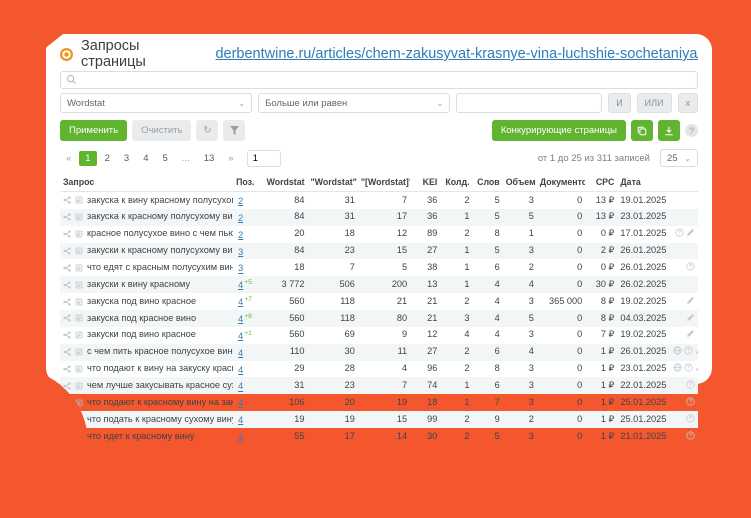 The height and width of the screenshot is (518, 751). Describe the element at coordinates (88, 158) in the screenshot. I see `page-button: 1` at that location.